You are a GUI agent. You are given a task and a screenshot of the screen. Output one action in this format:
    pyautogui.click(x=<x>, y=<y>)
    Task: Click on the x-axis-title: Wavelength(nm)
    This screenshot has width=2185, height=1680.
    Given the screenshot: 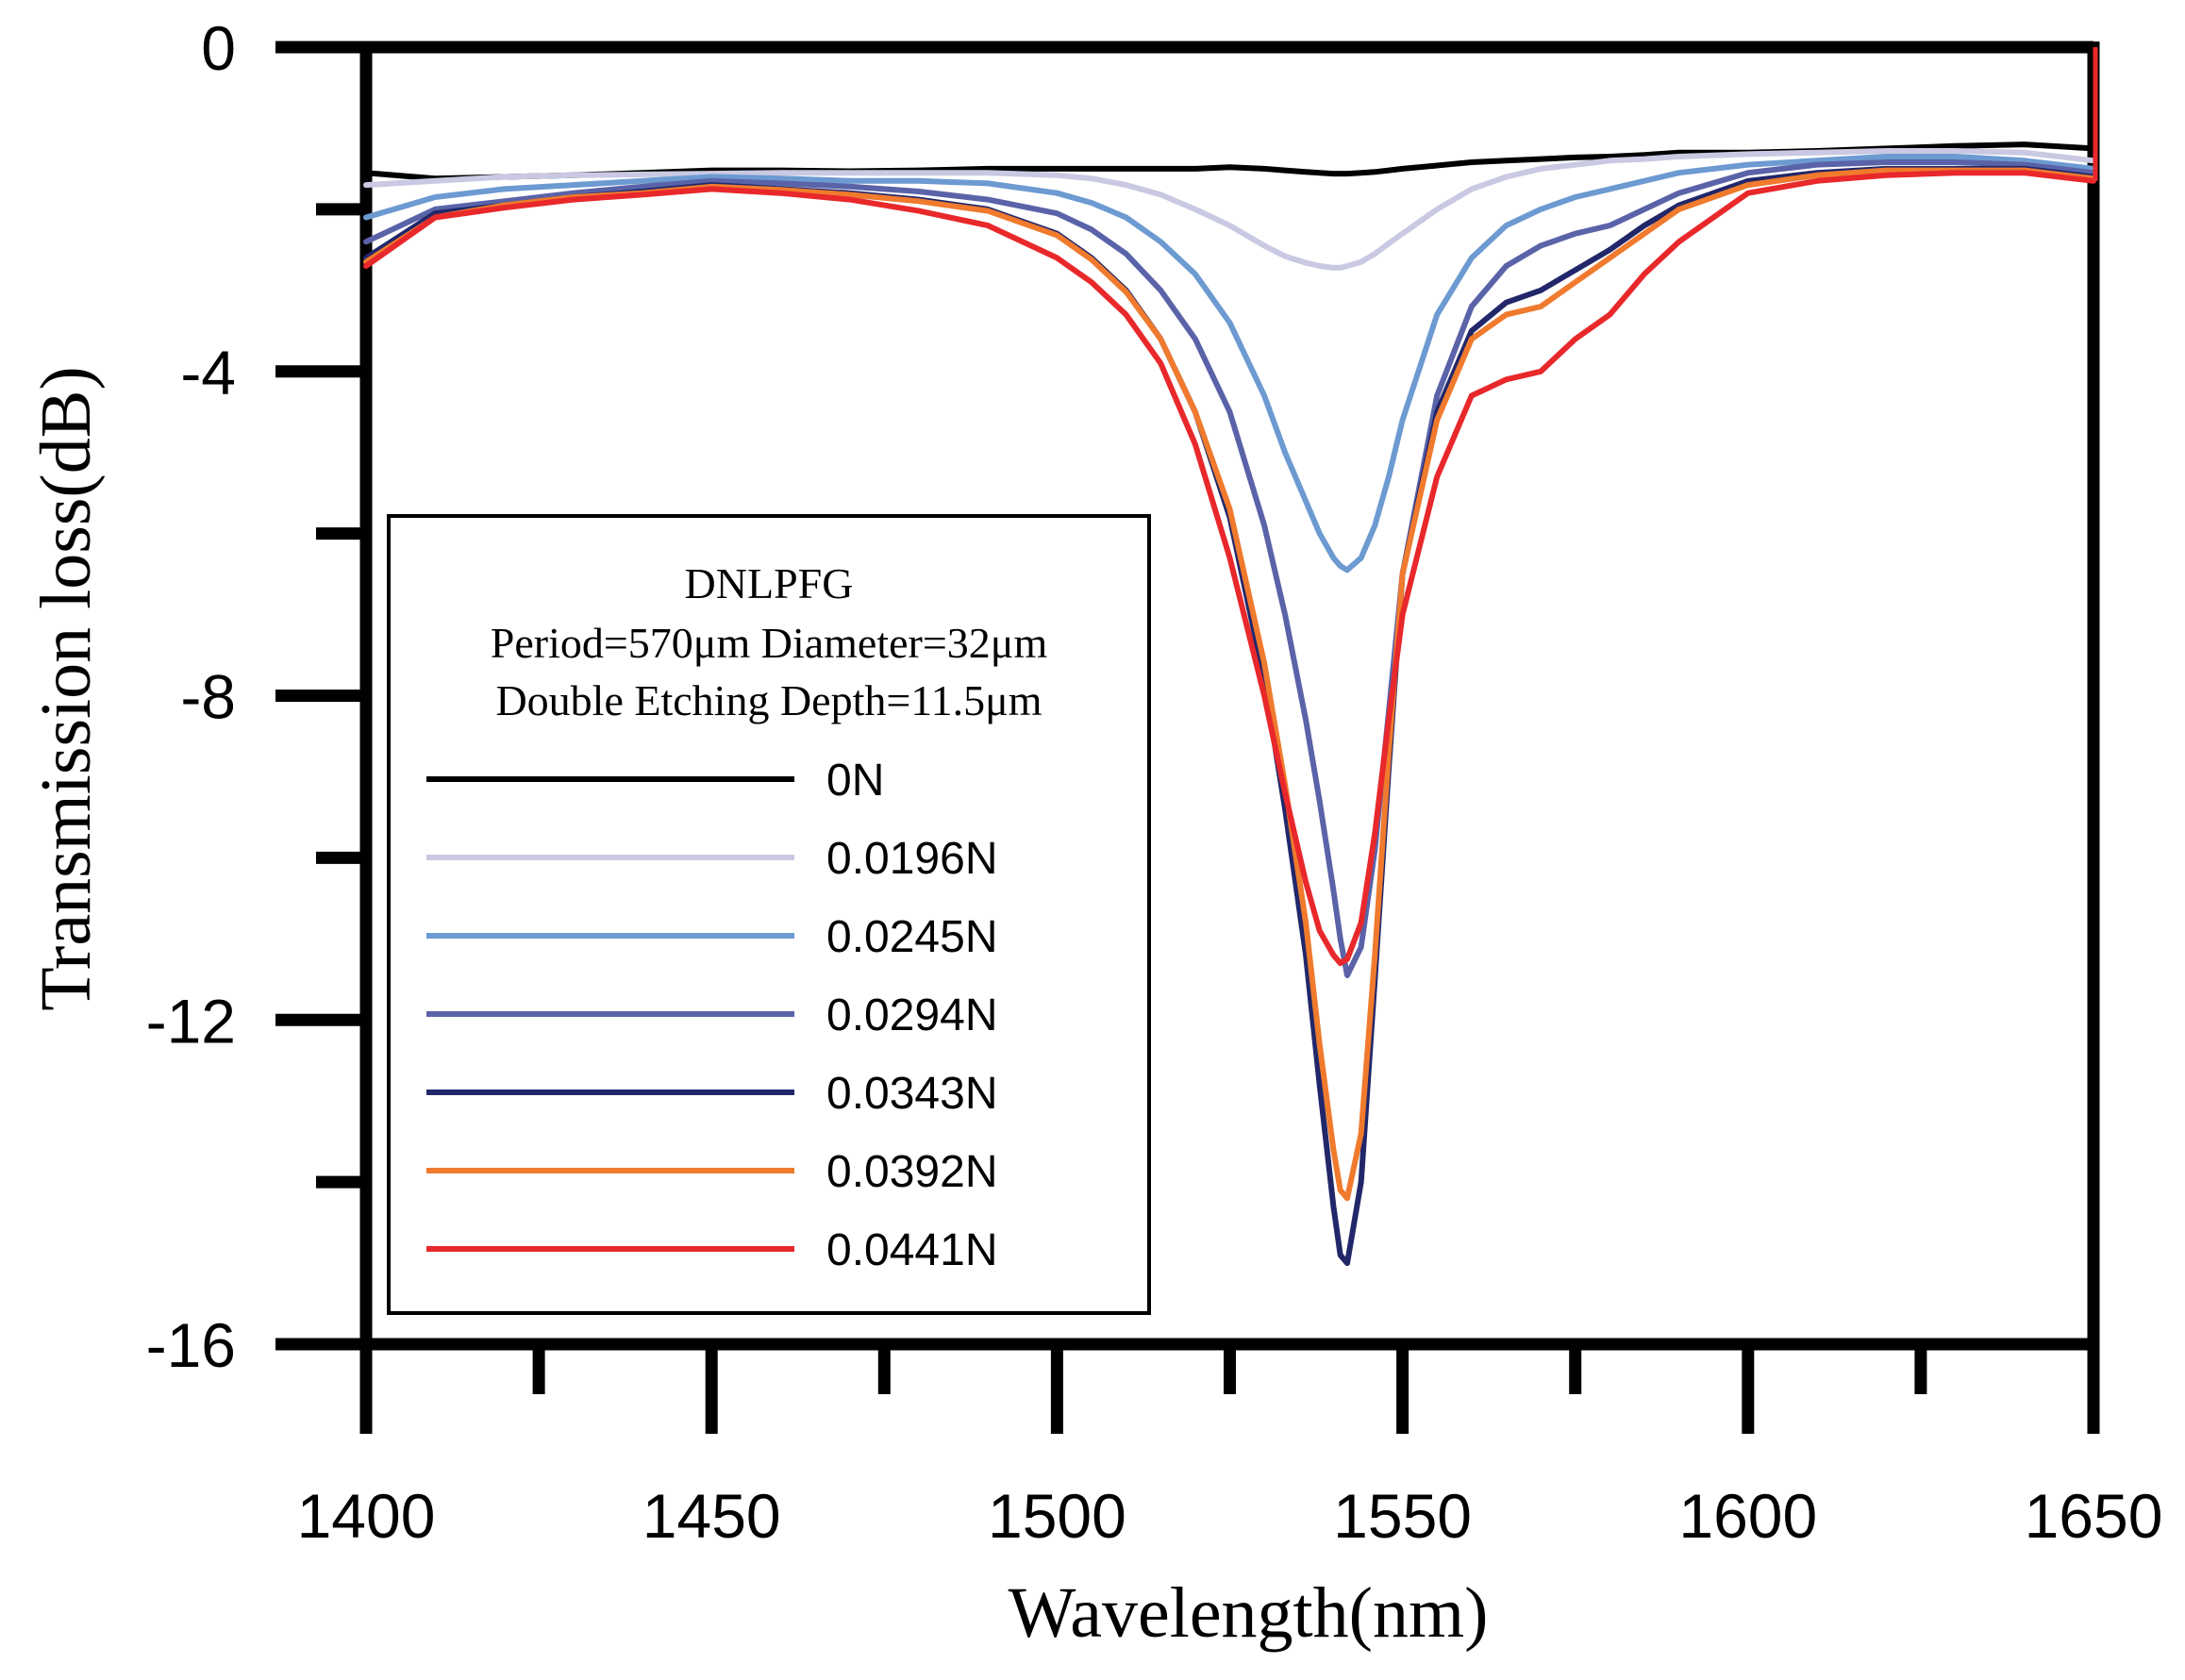 What is the action you would take?
    pyautogui.click(x=1249, y=1613)
    